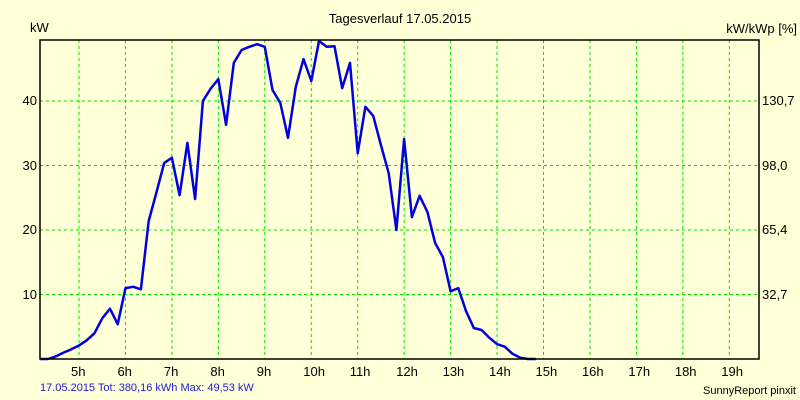 This screenshot has height=400, width=800. Describe the element at coordinates (749, 391) in the screenshot. I see `brand-label: SunnyReport pinxit` at that location.